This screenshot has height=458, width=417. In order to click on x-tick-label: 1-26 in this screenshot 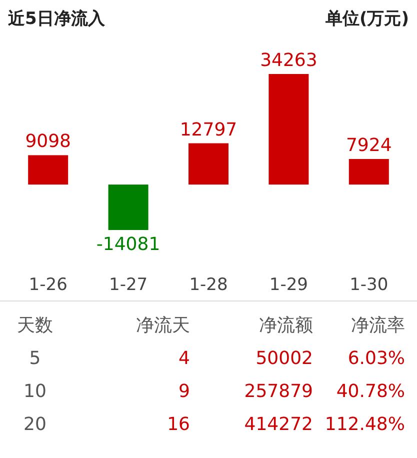, I will do `click(48, 285)`.